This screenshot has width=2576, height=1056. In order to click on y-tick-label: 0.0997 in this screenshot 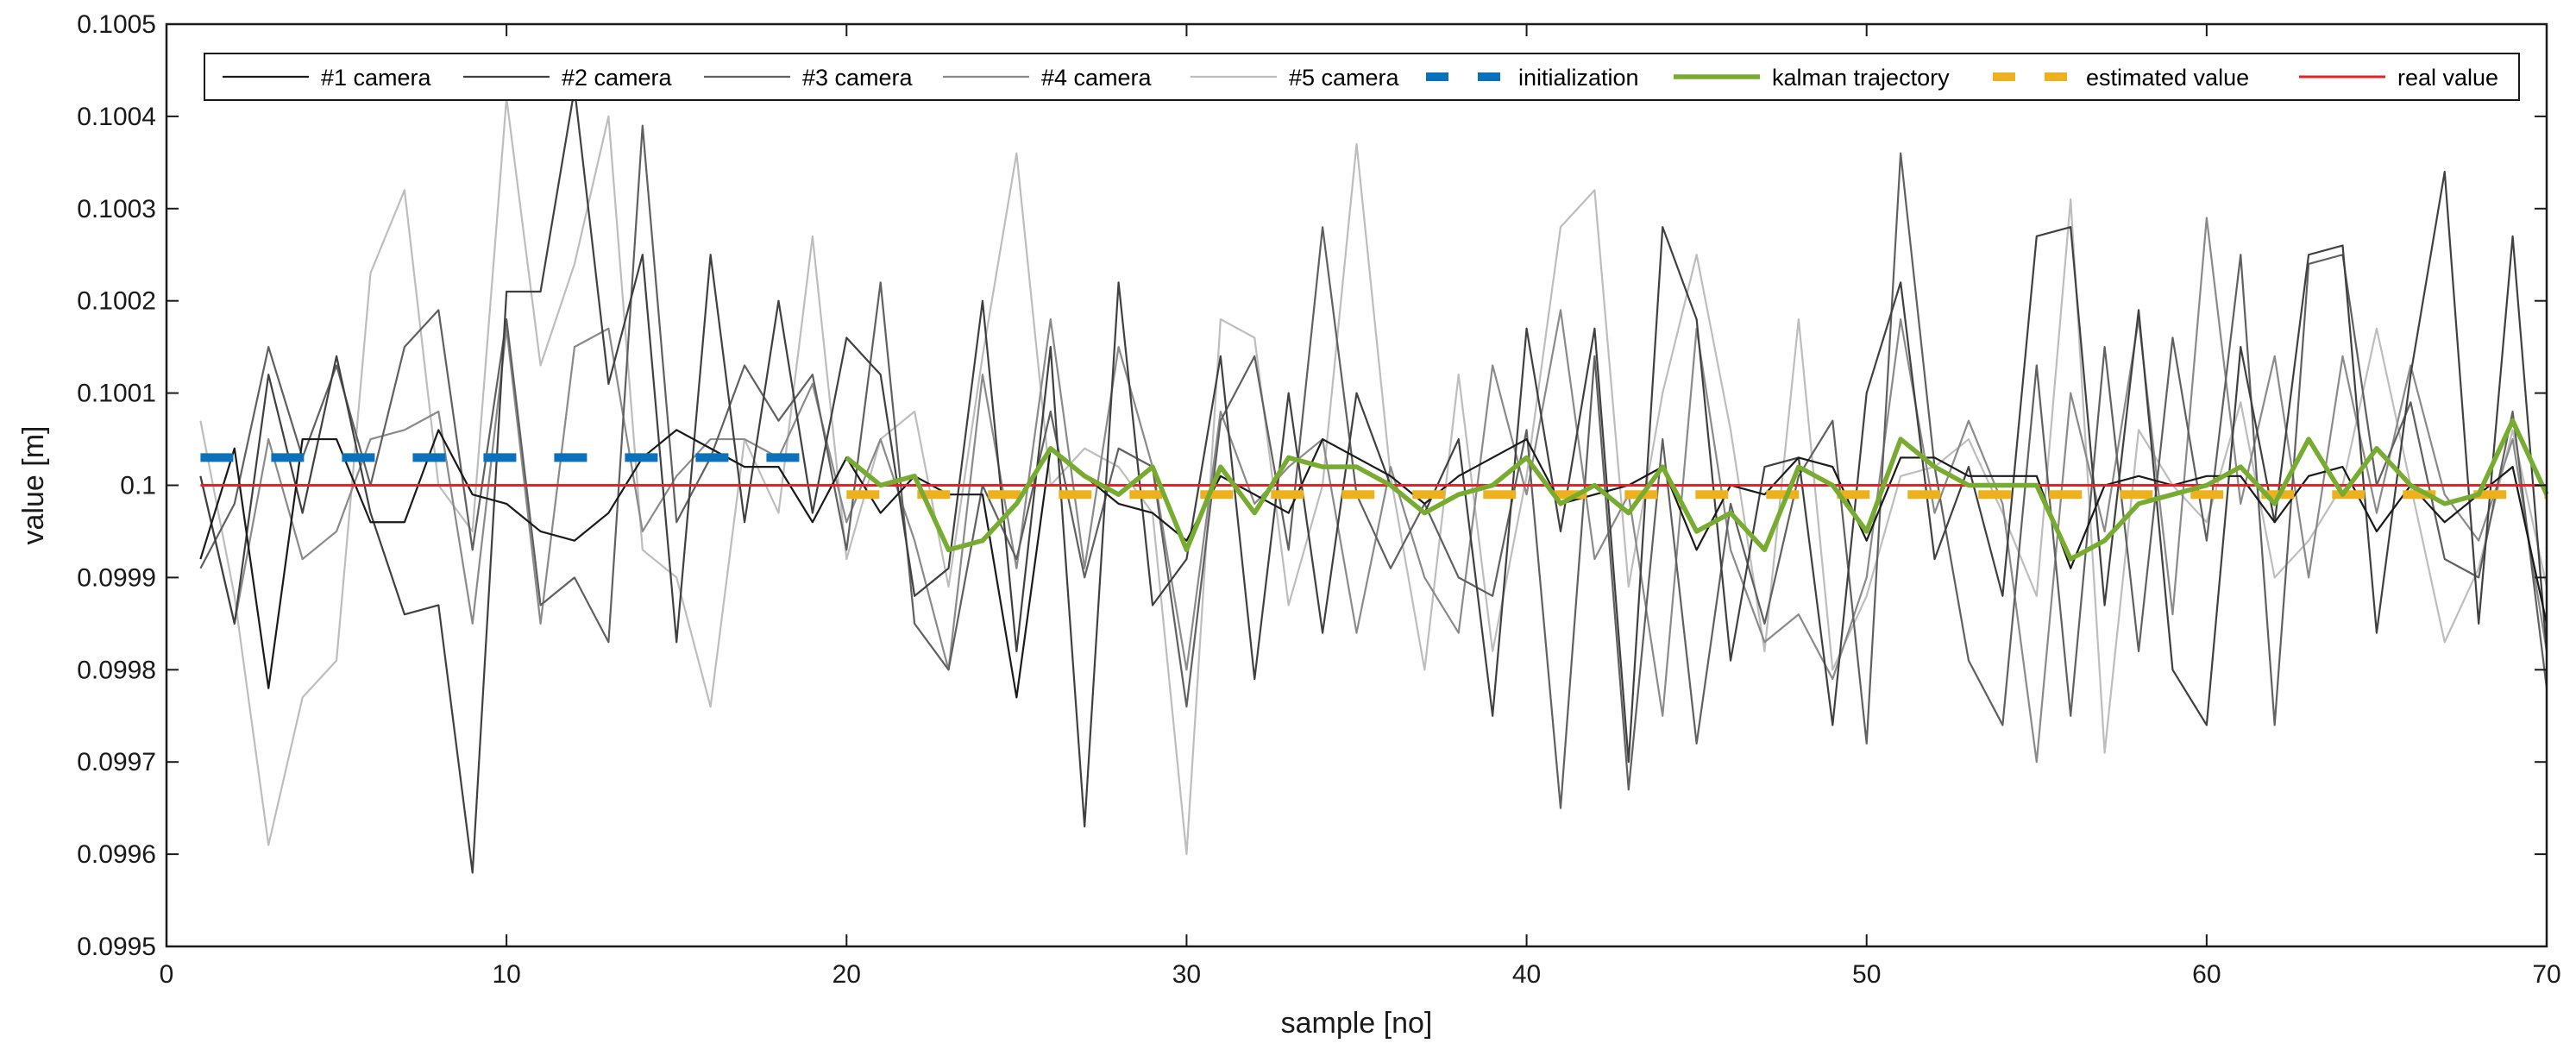, I will do `click(116, 762)`.